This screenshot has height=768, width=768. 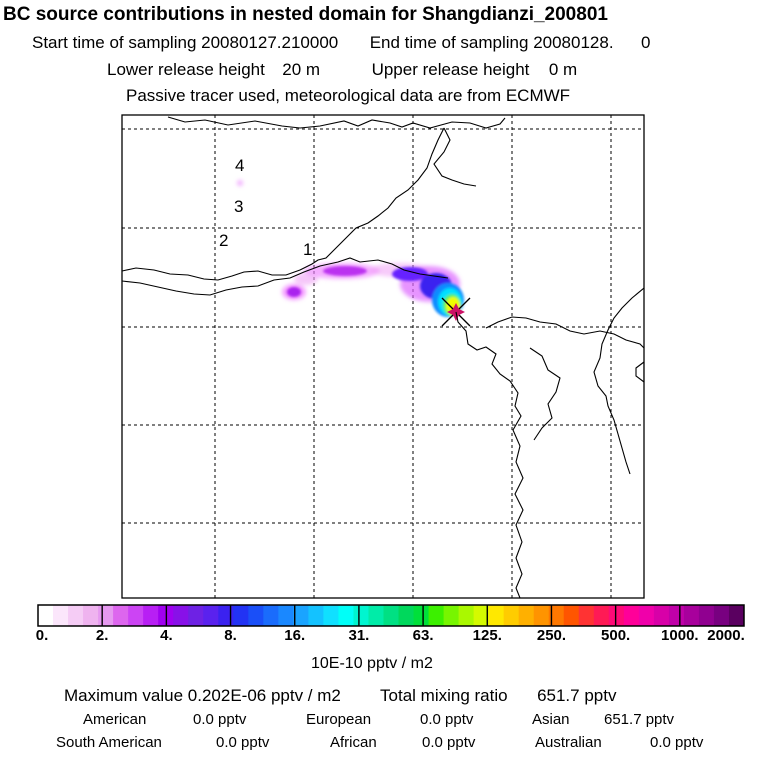 I want to click on coast-lower, so click(x=285, y=276).